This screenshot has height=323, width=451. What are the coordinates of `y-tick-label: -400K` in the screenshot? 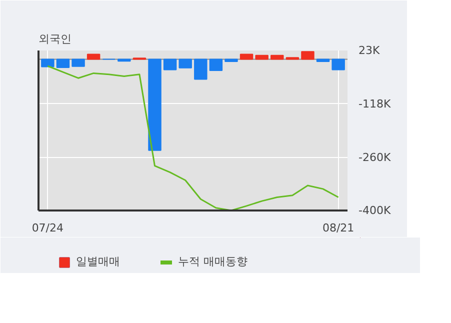 It's located at (375, 210).